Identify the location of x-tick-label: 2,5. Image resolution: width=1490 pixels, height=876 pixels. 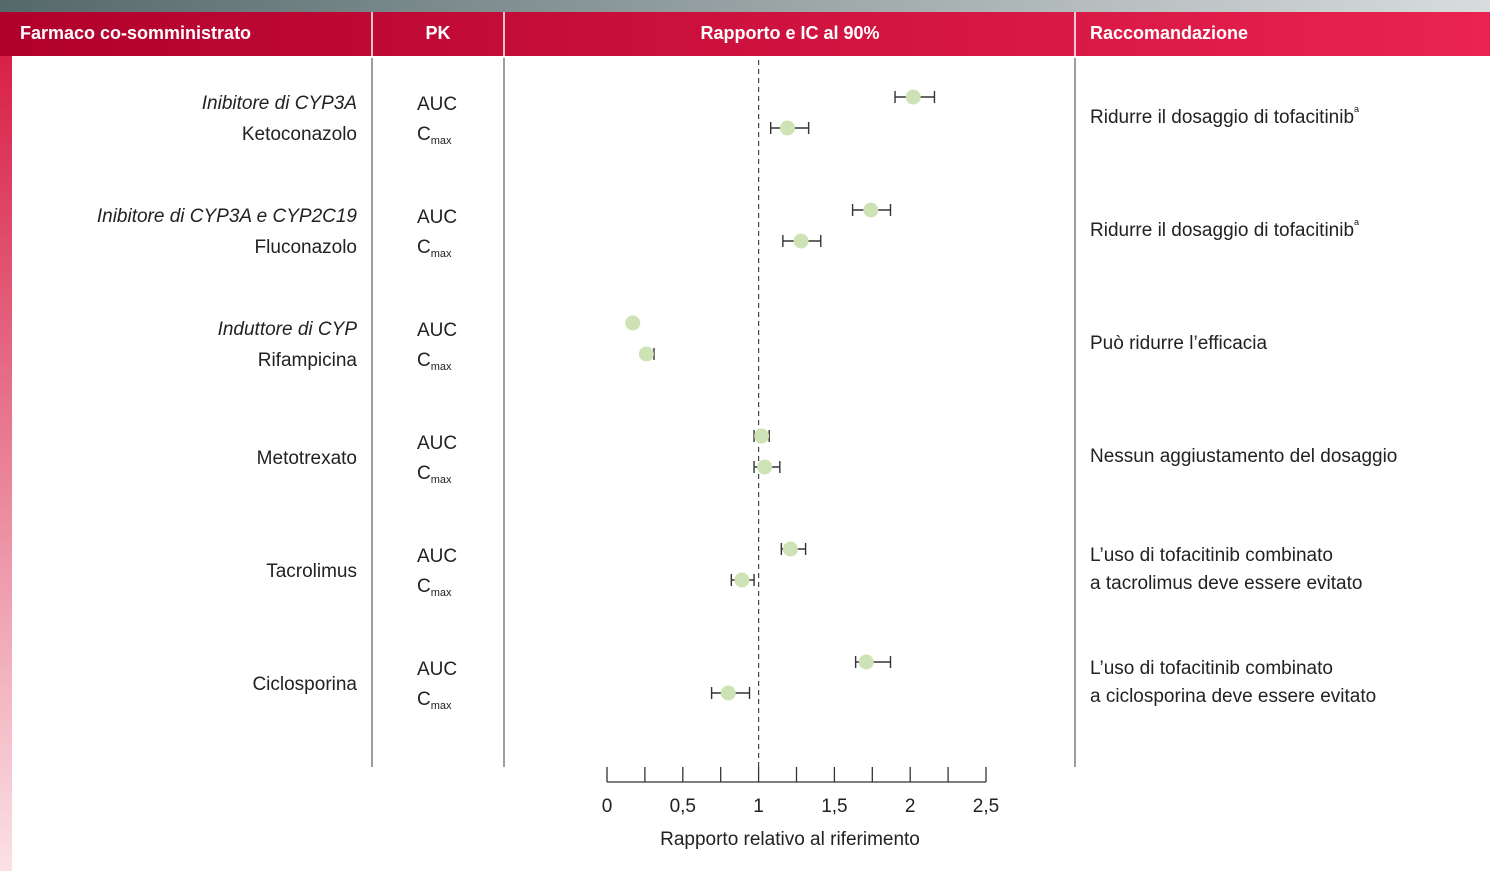
(986, 806).